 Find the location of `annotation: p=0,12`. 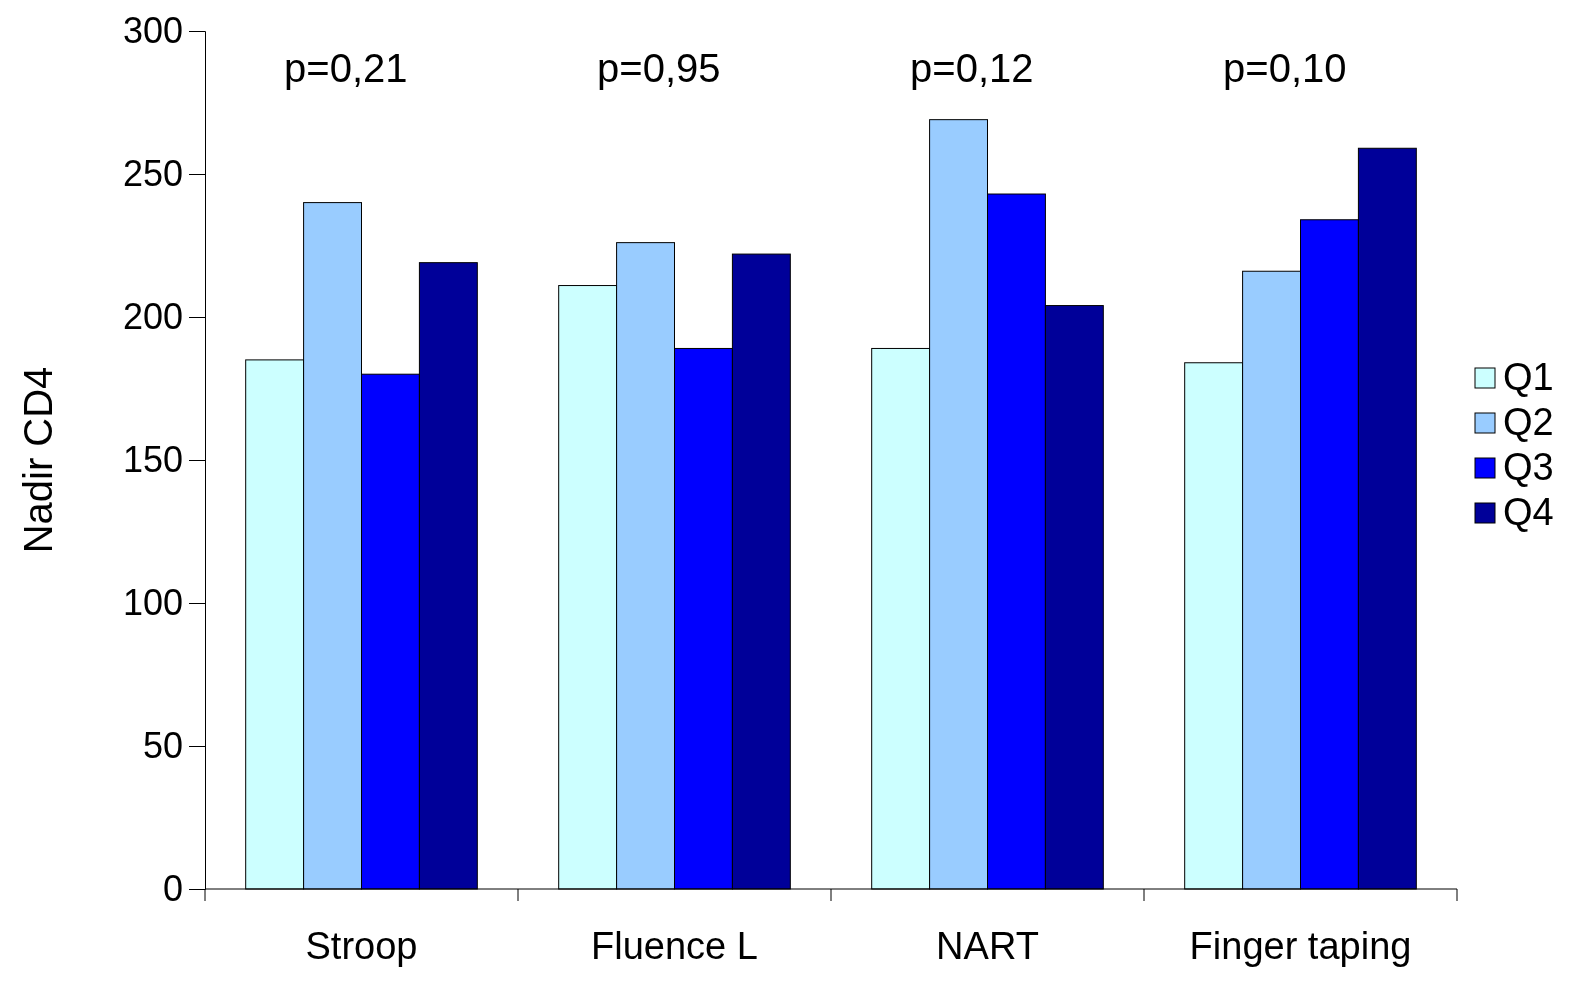

annotation: p=0,12 is located at coordinates (972, 68).